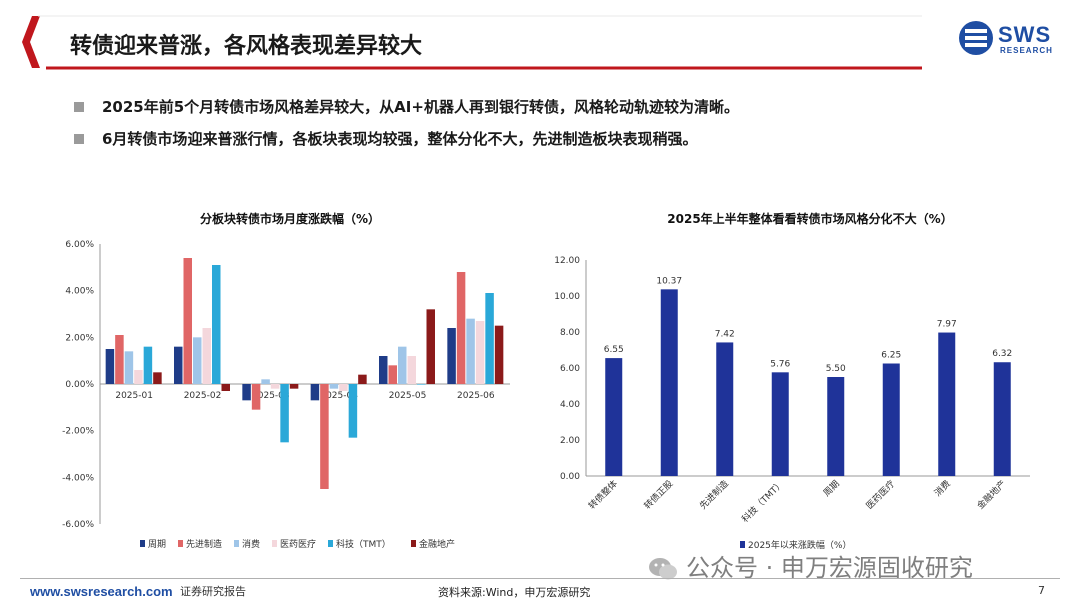 Image resolution: width=1080 pixels, height=608 pixels. Describe the element at coordinates (213, 591) in the screenshot. I see `footer-report-type: 证券研究报告` at that location.